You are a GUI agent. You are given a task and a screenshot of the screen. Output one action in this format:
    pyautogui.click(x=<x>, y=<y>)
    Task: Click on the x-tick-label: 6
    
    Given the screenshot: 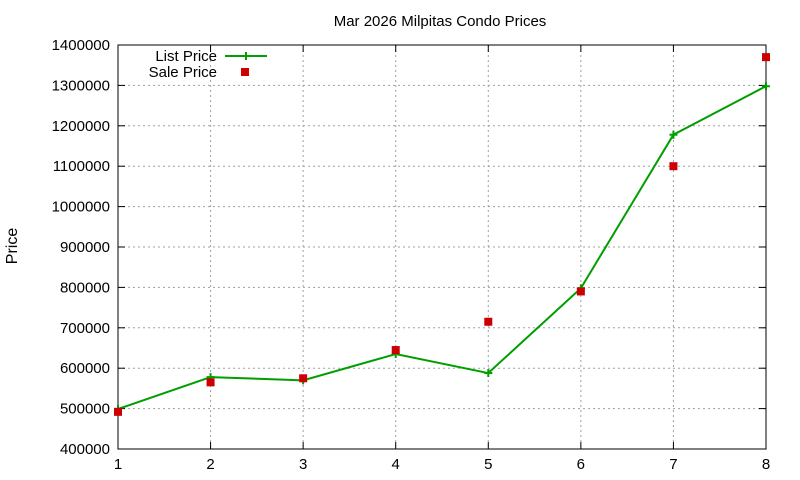 What is the action you would take?
    pyautogui.click(x=581, y=464)
    